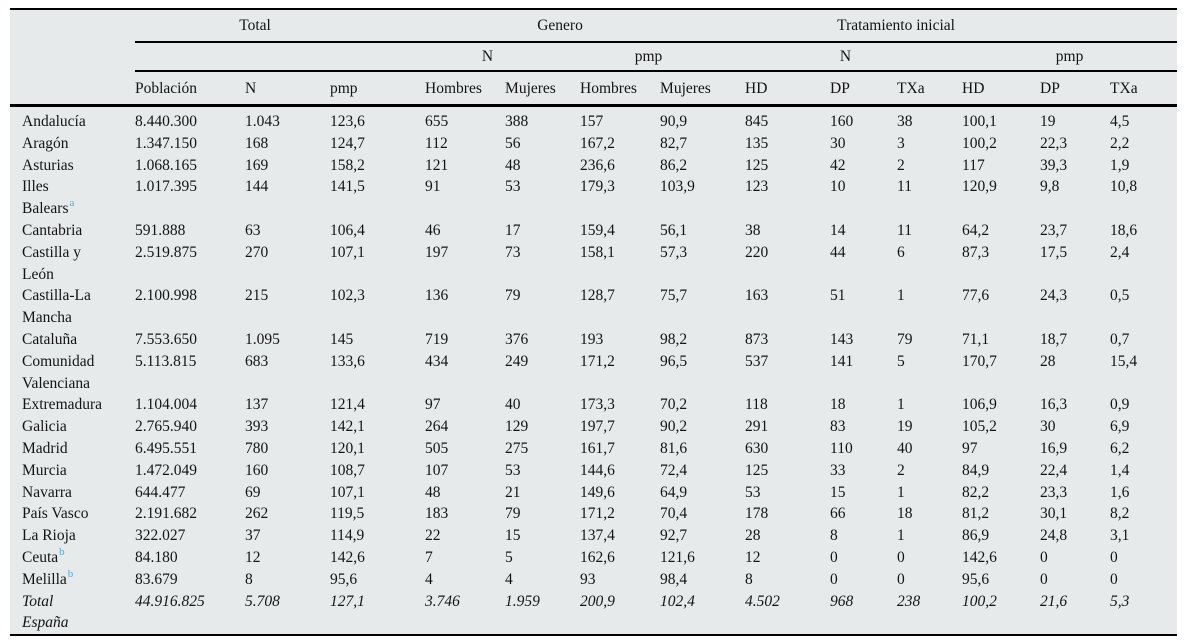 The height and width of the screenshot is (643, 1187). Describe the element at coordinates (166, 514) in the screenshot. I see `value-cell: 2.191.682` at that location.